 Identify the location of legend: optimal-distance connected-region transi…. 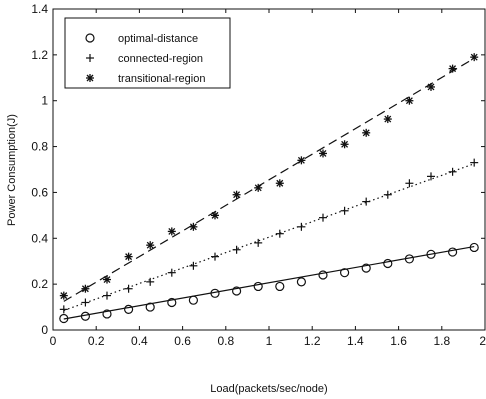
(147, 53).